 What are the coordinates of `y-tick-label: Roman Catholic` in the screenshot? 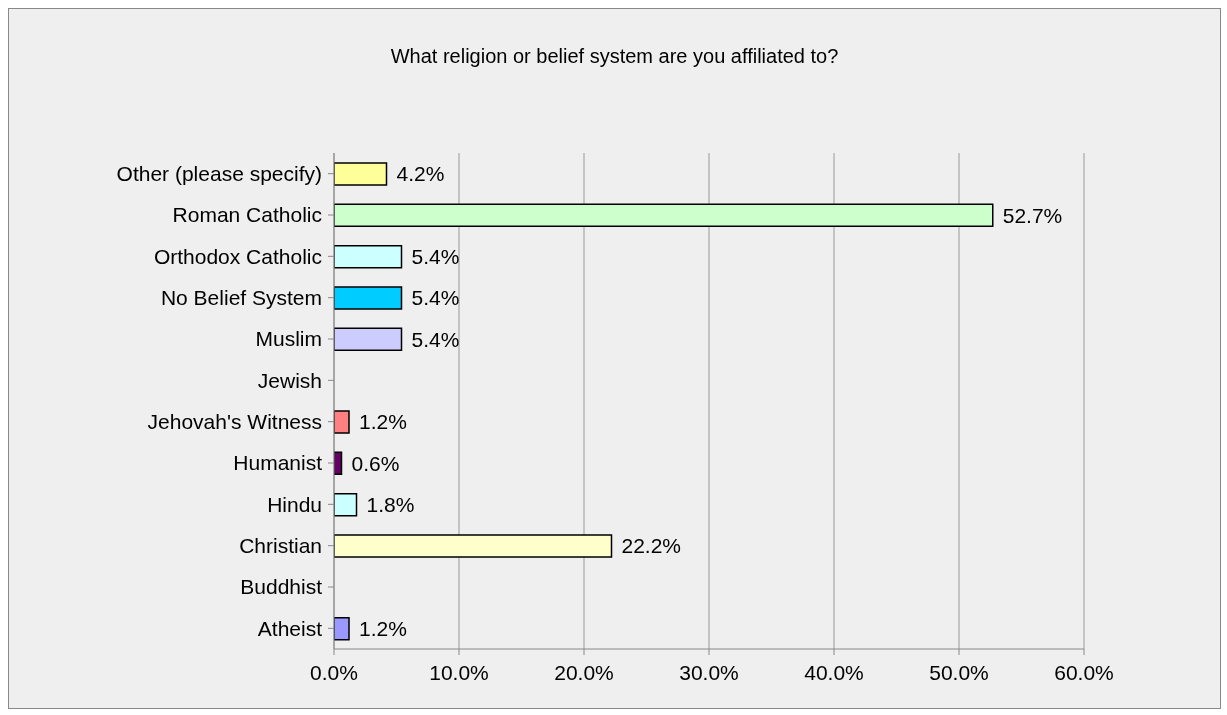 It's located at (247, 215).